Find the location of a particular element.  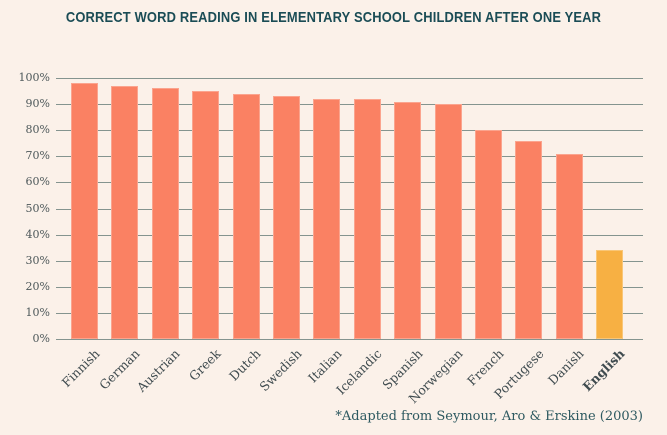

bar-austrian is located at coordinates (165, 213).